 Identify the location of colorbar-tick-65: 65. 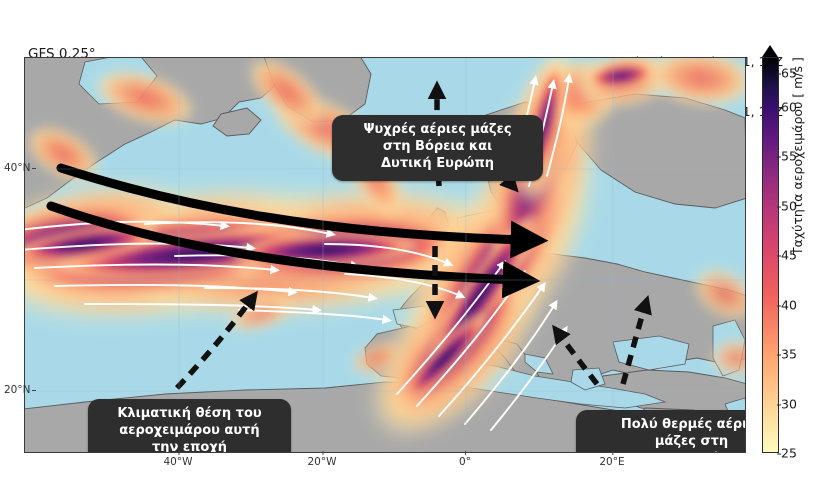
(787, 73).